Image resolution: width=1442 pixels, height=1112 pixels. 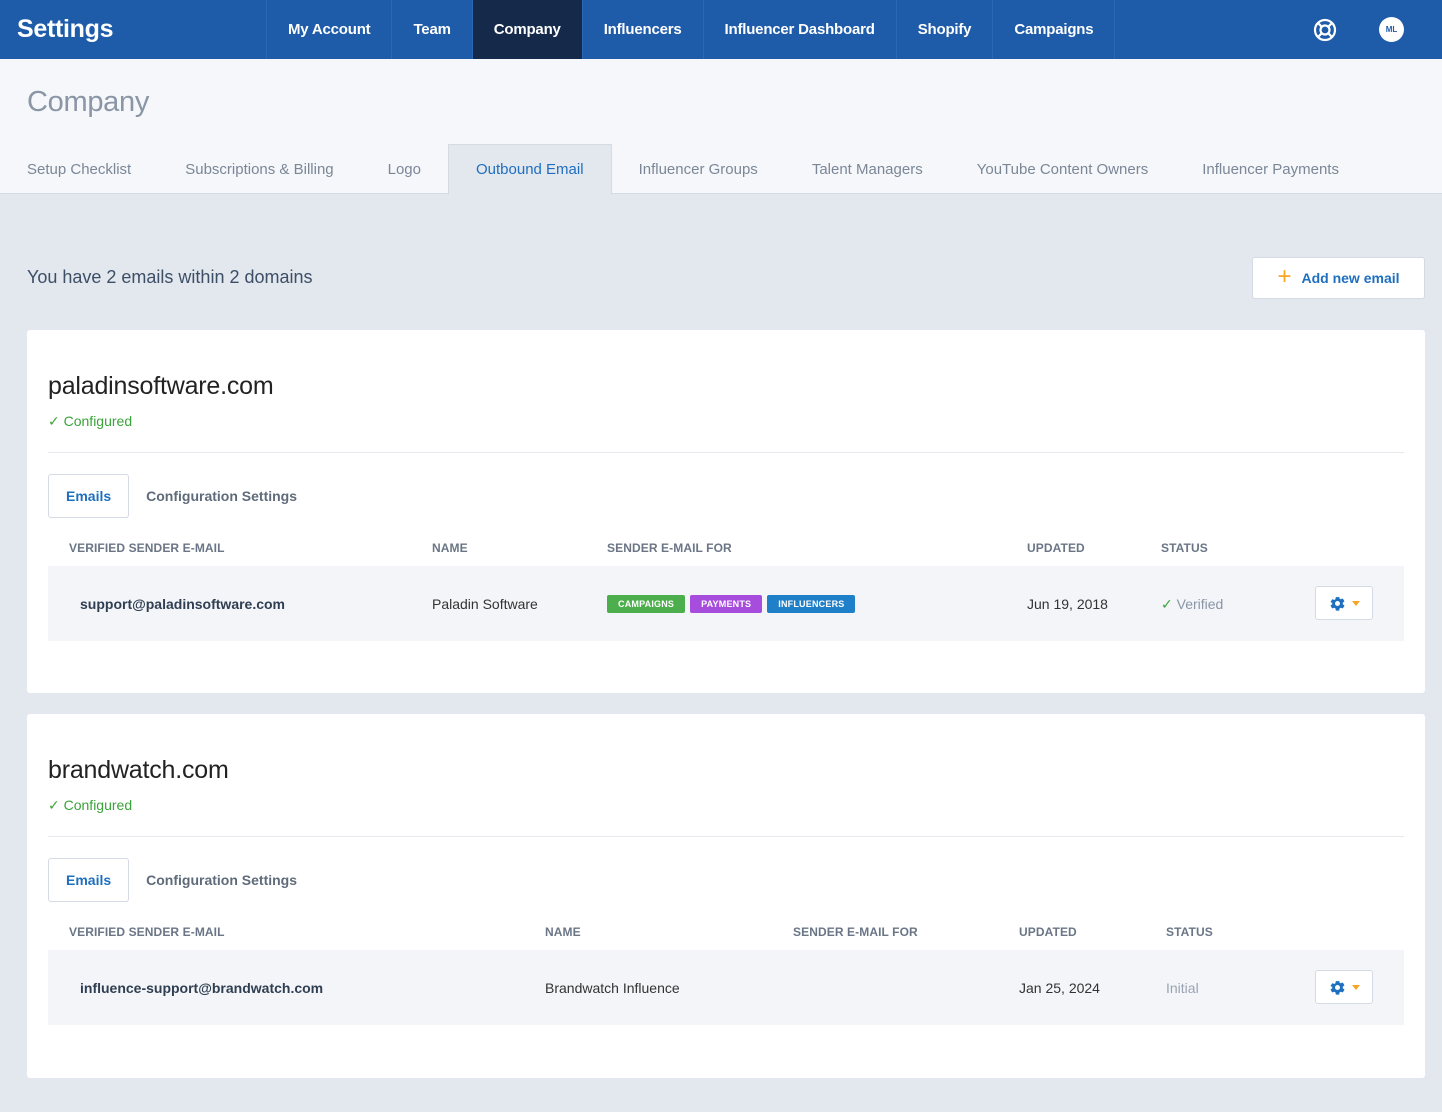 What do you see at coordinates (1054, 29) in the screenshot?
I see `nav-item-campaigns: Campaigns` at bounding box center [1054, 29].